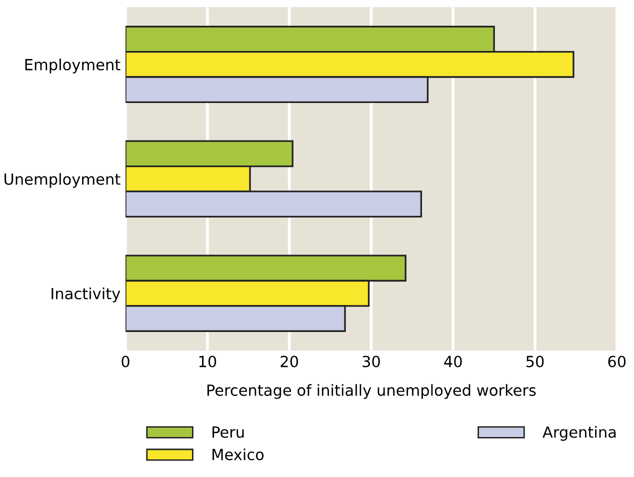 The height and width of the screenshot is (477, 634). Describe the element at coordinates (207, 362) in the screenshot. I see `x-tick-label: 10` at that location.